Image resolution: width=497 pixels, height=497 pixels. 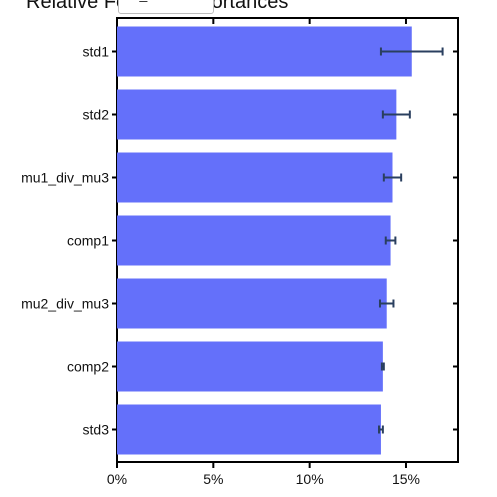 What do you see at coordinates (386, 303) in the screenshot?
I see `error-bar-mu2_div_mu3` at bounding box center [386, 303].